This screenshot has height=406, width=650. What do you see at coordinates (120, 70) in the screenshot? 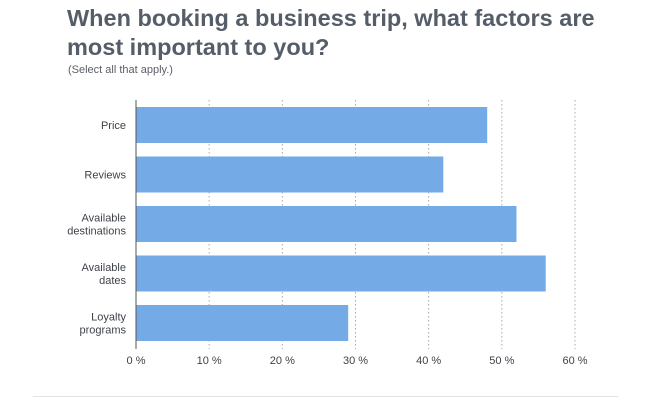
I see `chart-subtitle: (Select all that apply.)` at bounding box center [120, 70].